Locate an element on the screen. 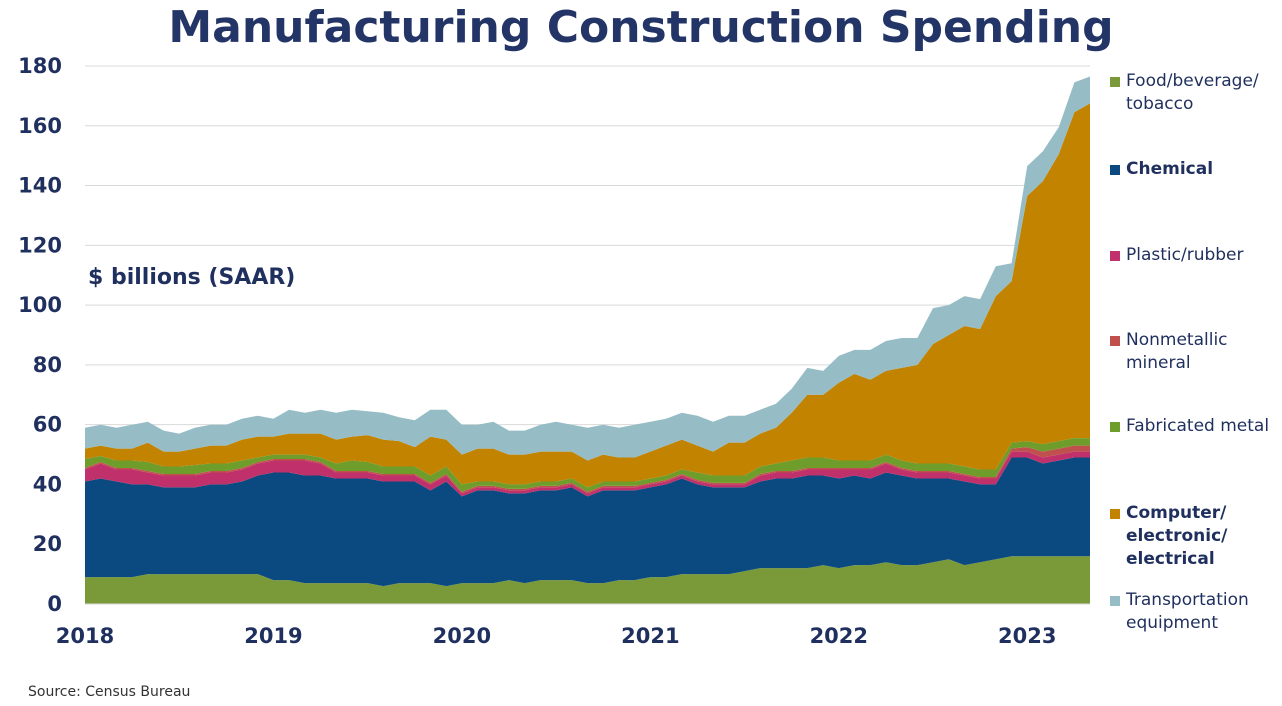 The image size is (1282, 706). y-tick-label: 140 is located at coordinates (40, 186).